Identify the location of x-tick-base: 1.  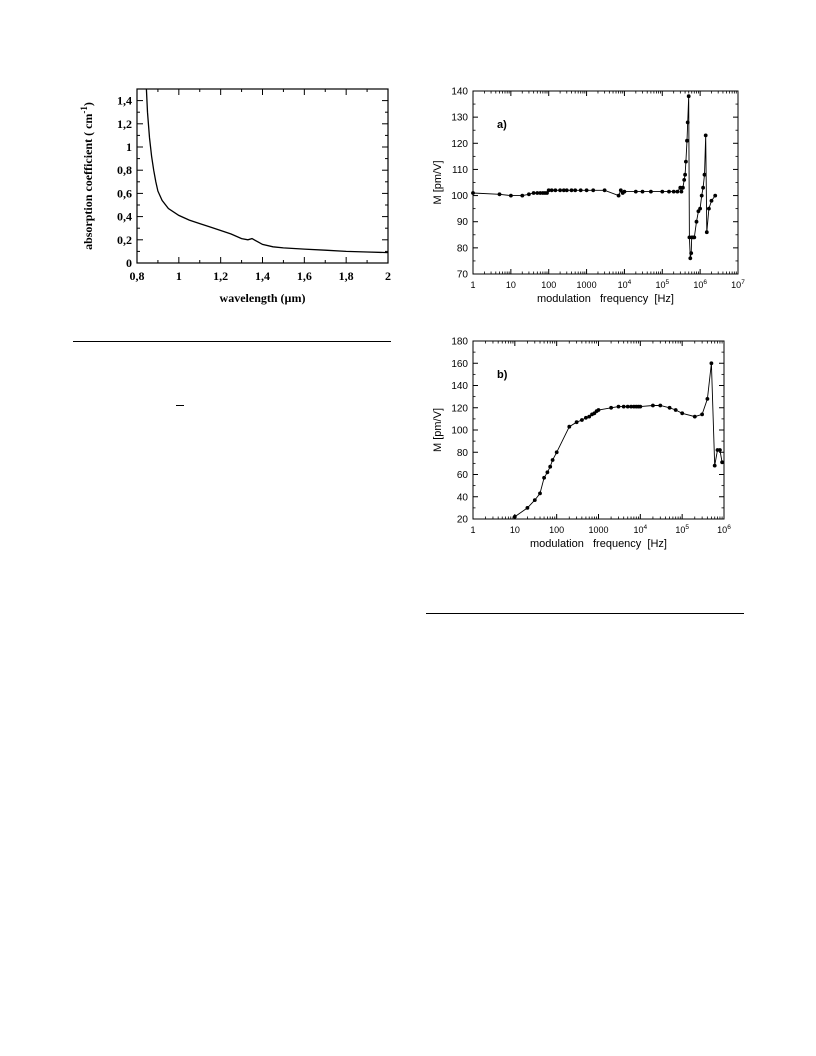
(472, 285).